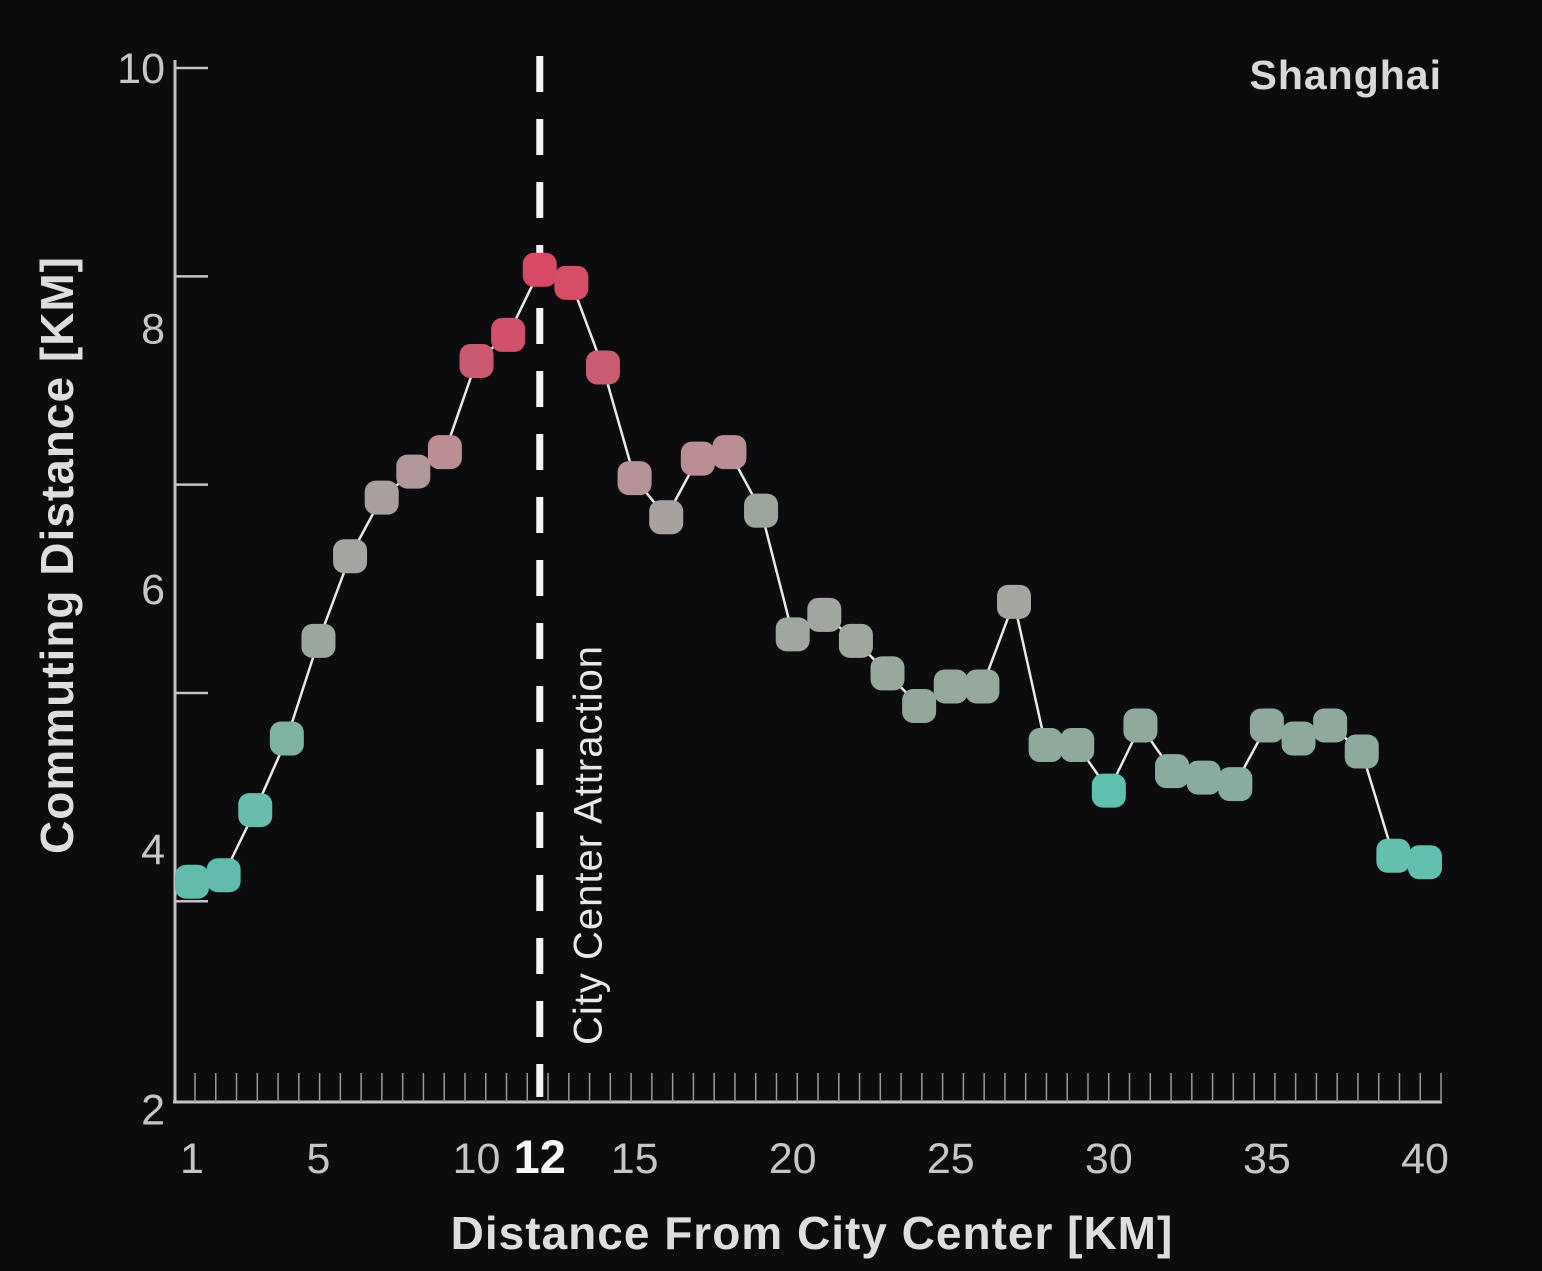 The width and height of the screenshot is (1542, 1271). What do you see at coordinates (950, 686) in the screenshot?
I see `data-point-x25` at bounding box center [950, 686].